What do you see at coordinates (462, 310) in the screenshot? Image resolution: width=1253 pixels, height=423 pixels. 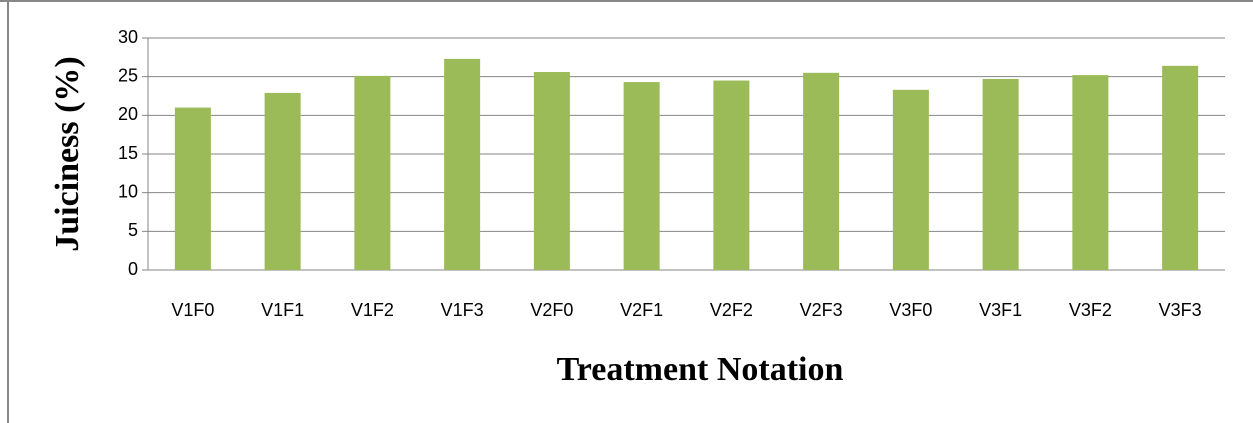 I see `x-tick-label: V1F3` at bounding box center [462, 310].